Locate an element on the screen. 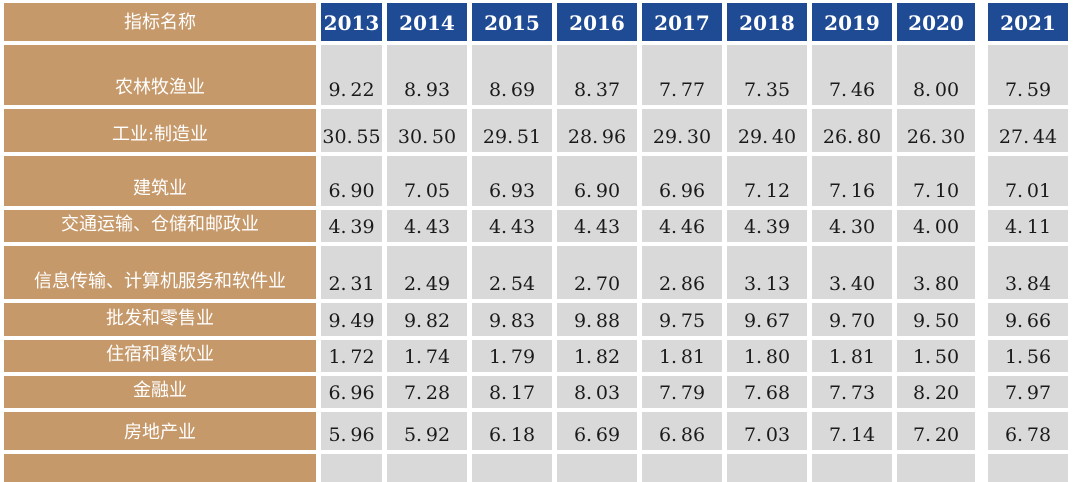  value-cell: 2. 38 is located at coordinates (427, 468).